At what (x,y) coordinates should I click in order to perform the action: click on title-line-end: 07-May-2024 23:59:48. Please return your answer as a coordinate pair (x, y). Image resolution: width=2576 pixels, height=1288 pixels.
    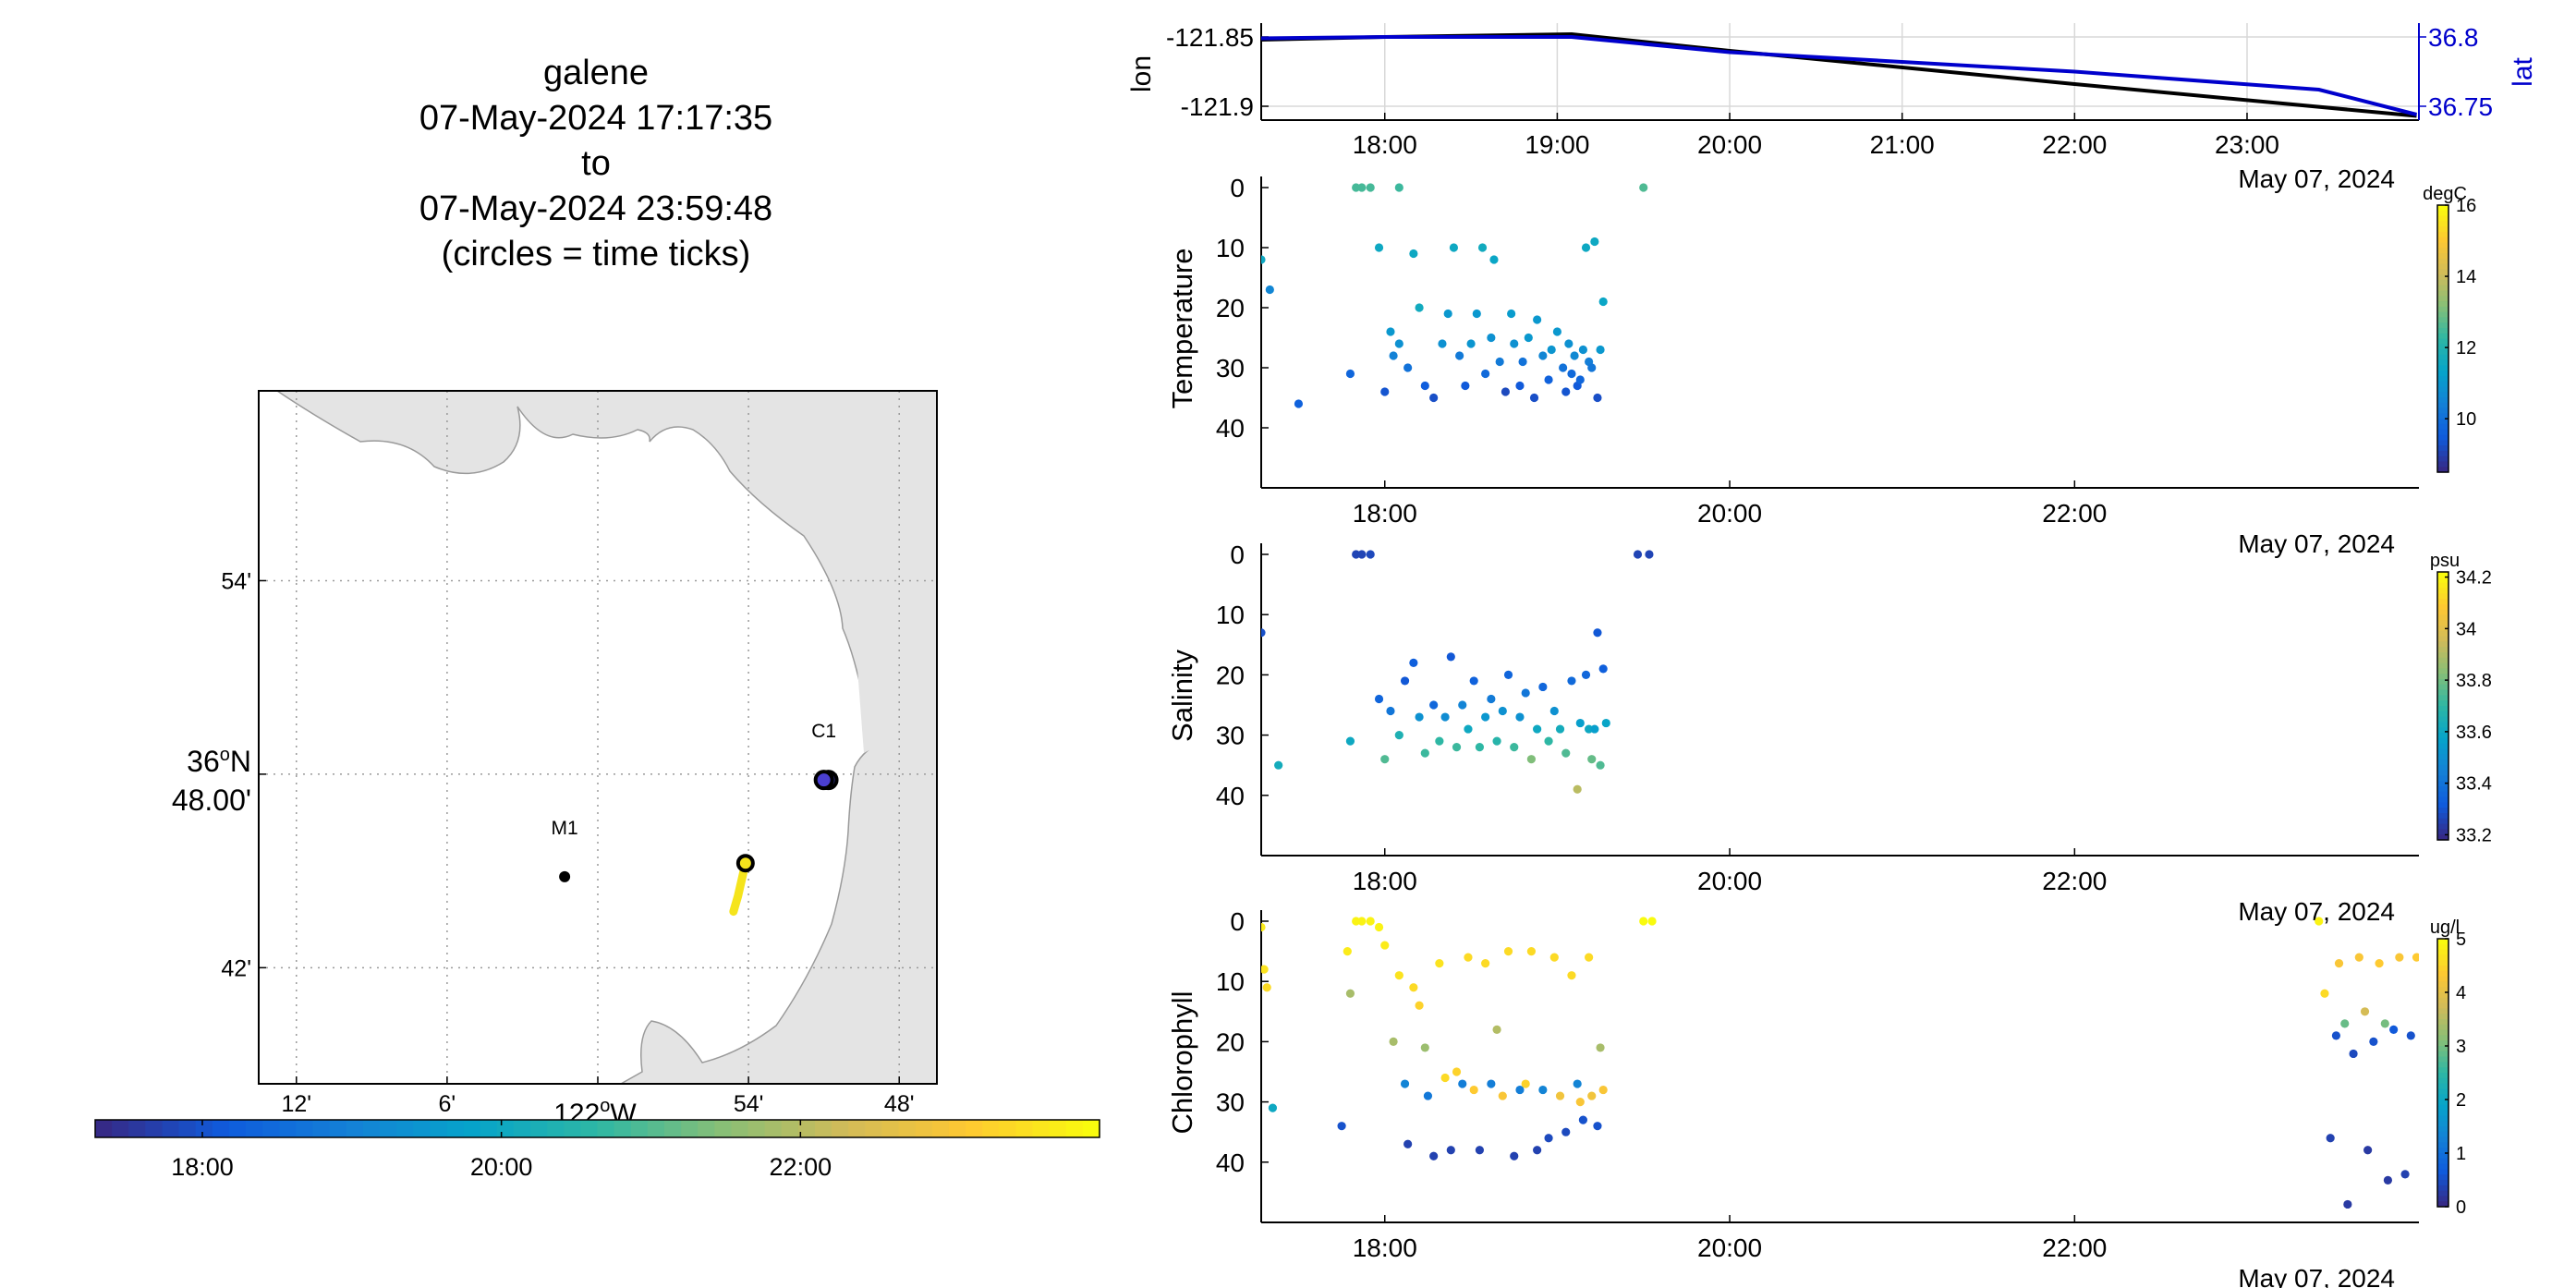
    Looking at the image, I should click on (595, 208).